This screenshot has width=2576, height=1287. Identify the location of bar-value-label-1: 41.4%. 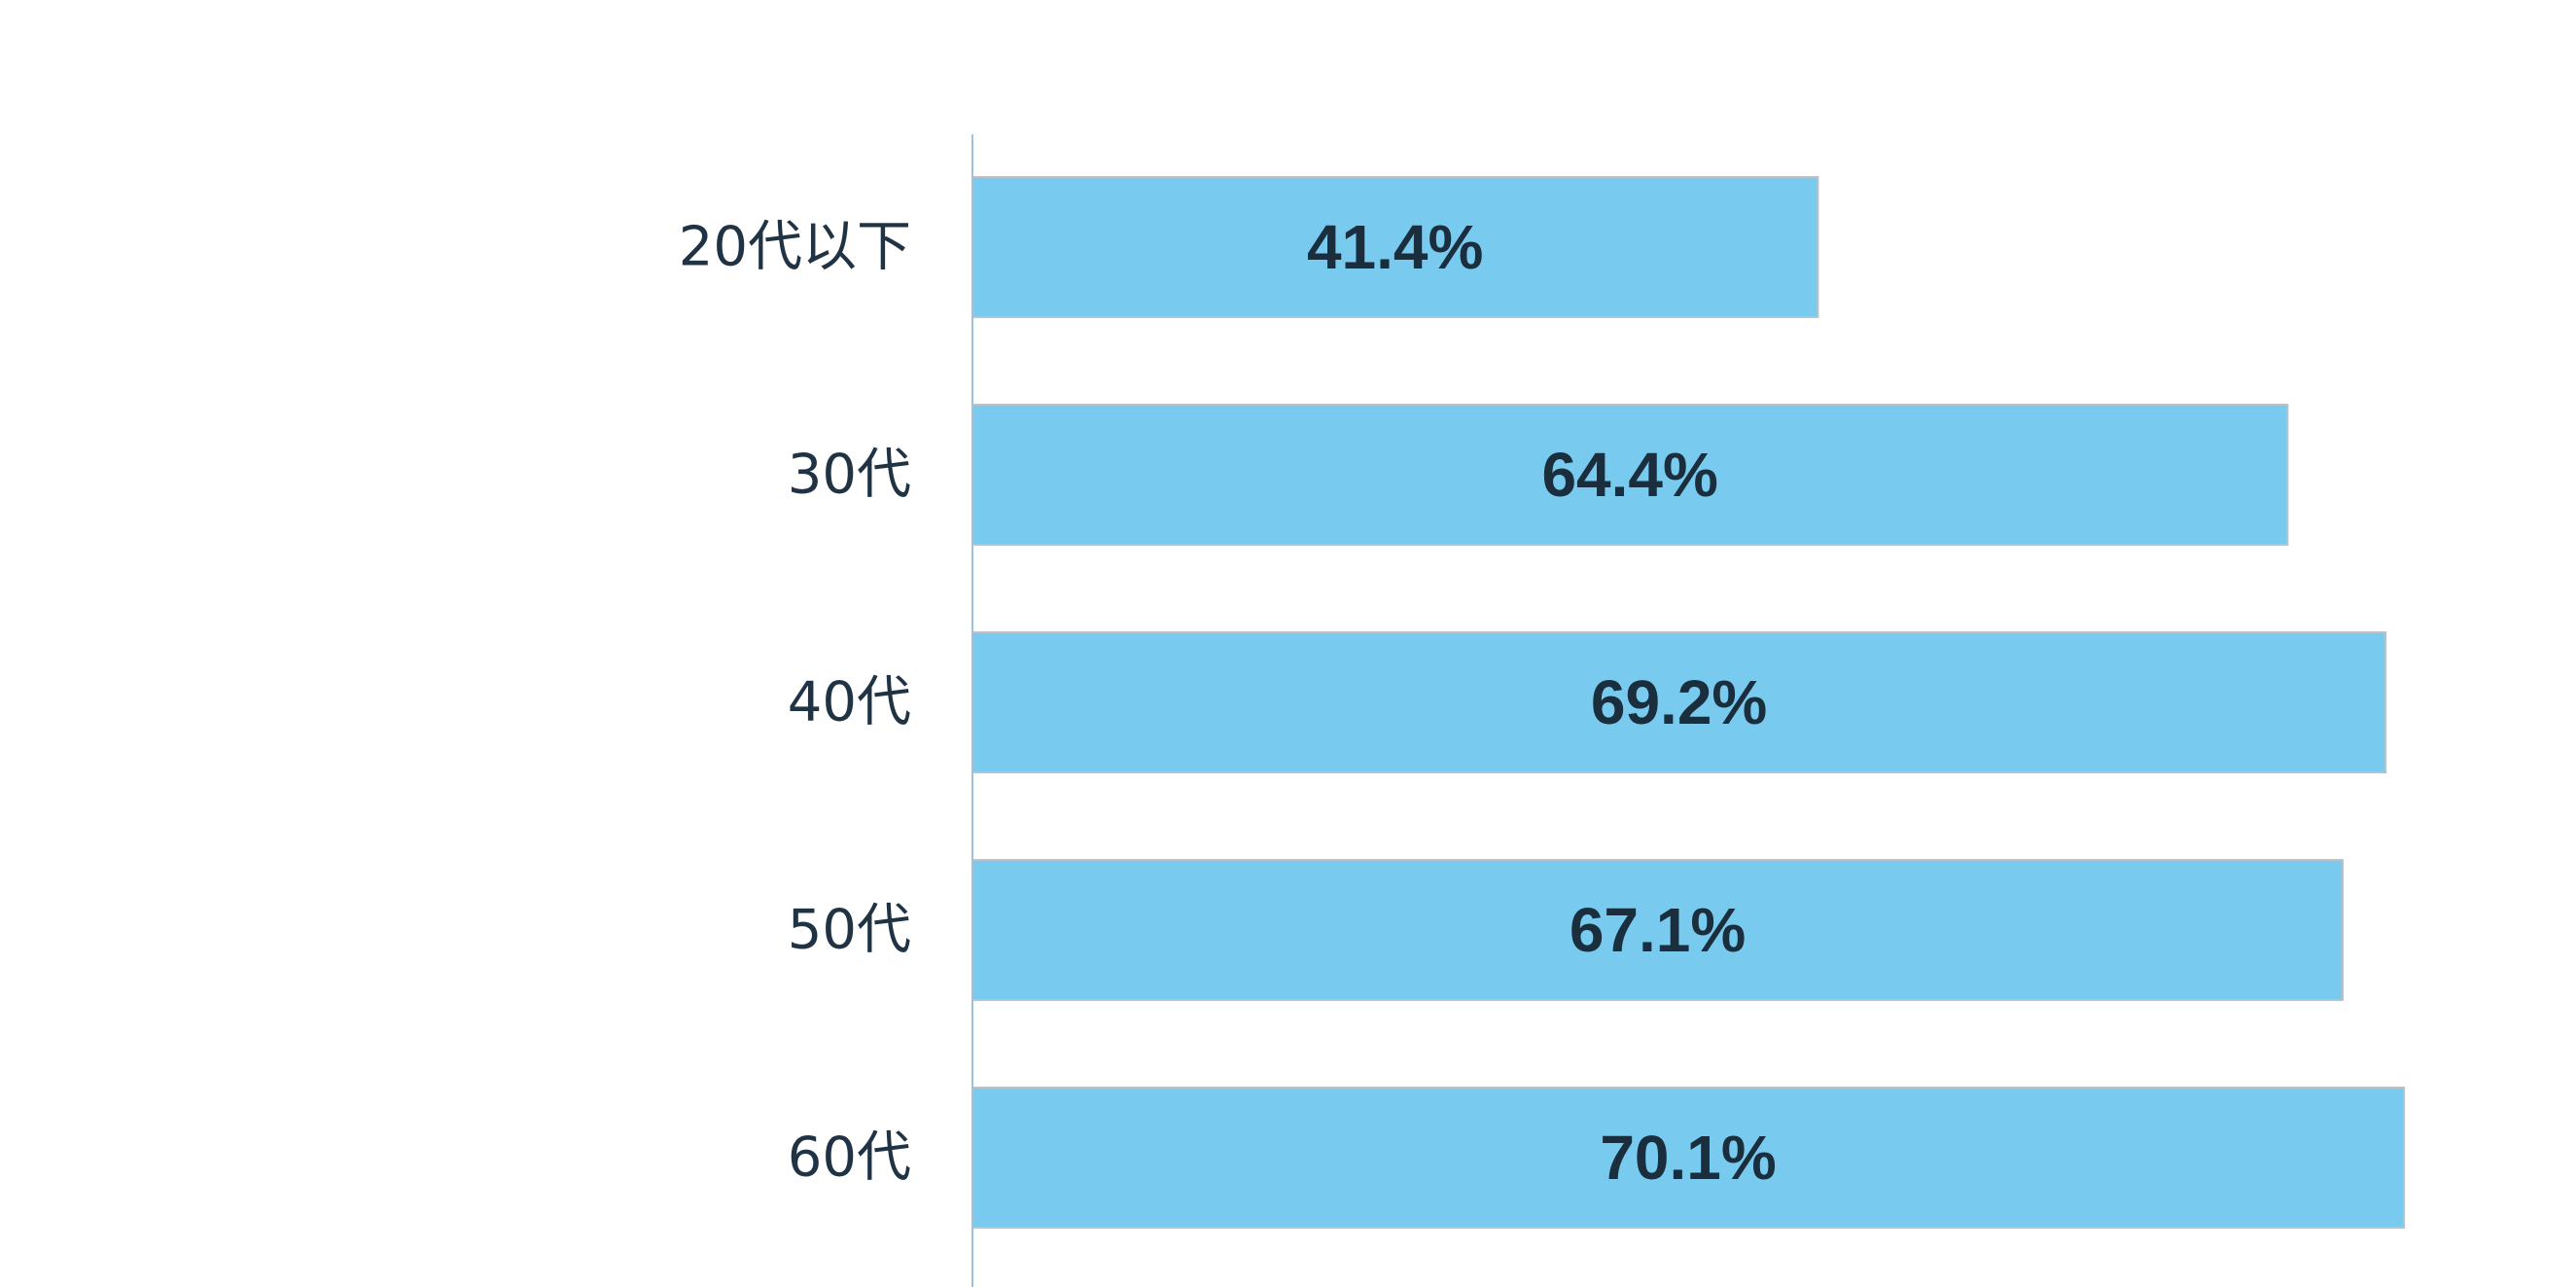
(1395, 247).